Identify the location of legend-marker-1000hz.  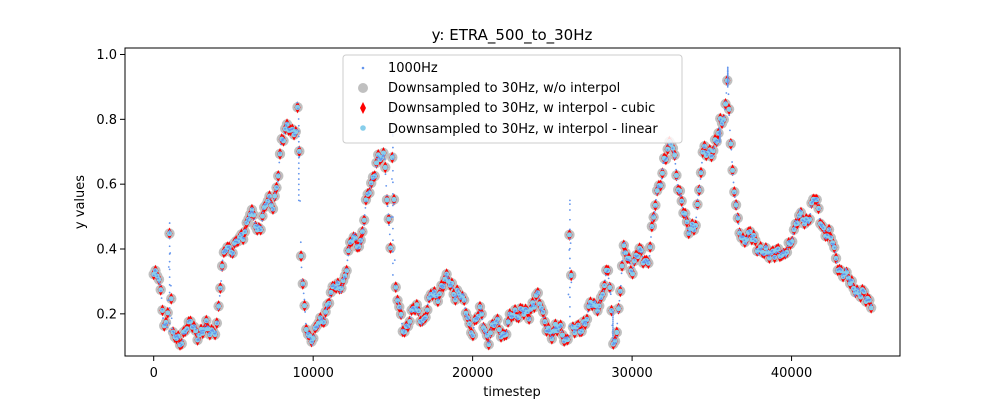
(363, 68).